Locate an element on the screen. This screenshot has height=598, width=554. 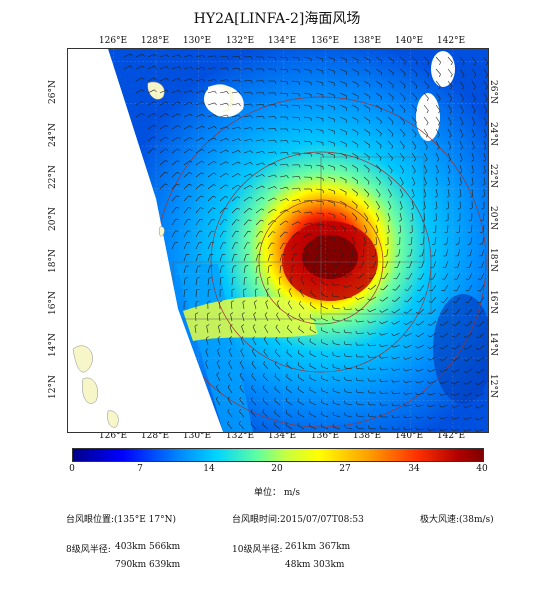
colorbar-tick: 27 is located at coordinates (345, 469).